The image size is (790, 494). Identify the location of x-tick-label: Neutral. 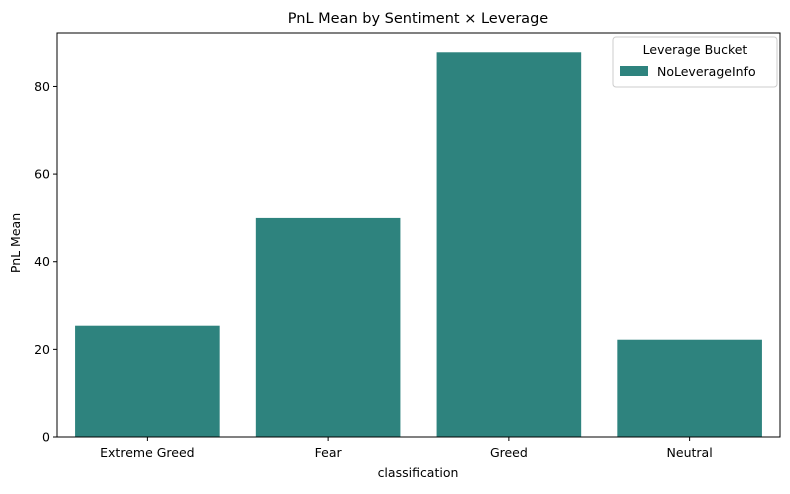
(690, 452).